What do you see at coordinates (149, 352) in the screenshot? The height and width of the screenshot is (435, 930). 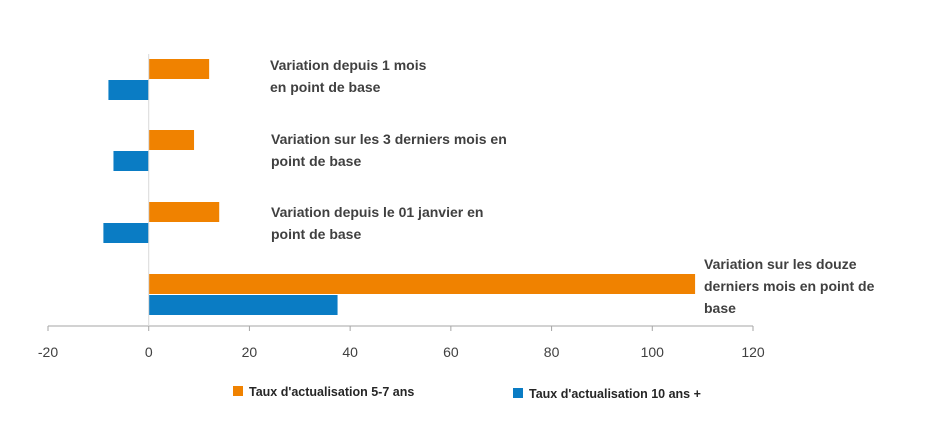 I see `x-tick-label: 0` at bounding box center [149, 352].